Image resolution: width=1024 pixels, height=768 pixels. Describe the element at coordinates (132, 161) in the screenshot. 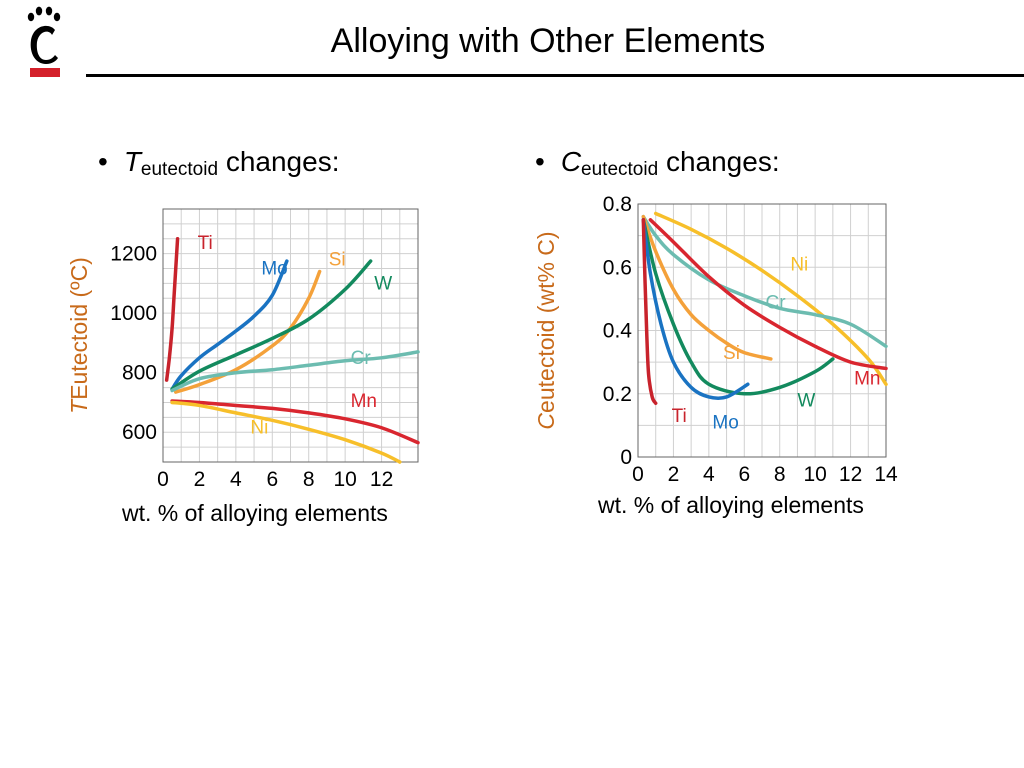

I see `bullet-italic: T` at that location.